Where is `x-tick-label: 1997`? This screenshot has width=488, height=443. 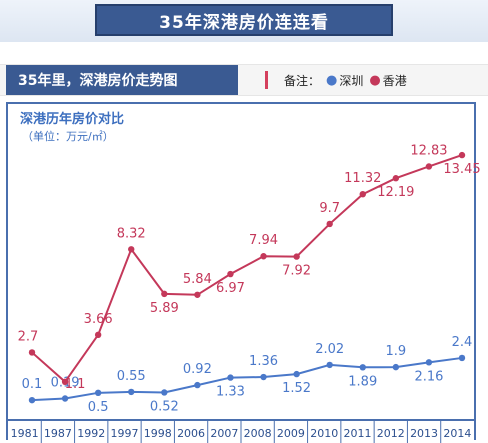 x-tick-label: 1997 is located at coordinates (125, 433).